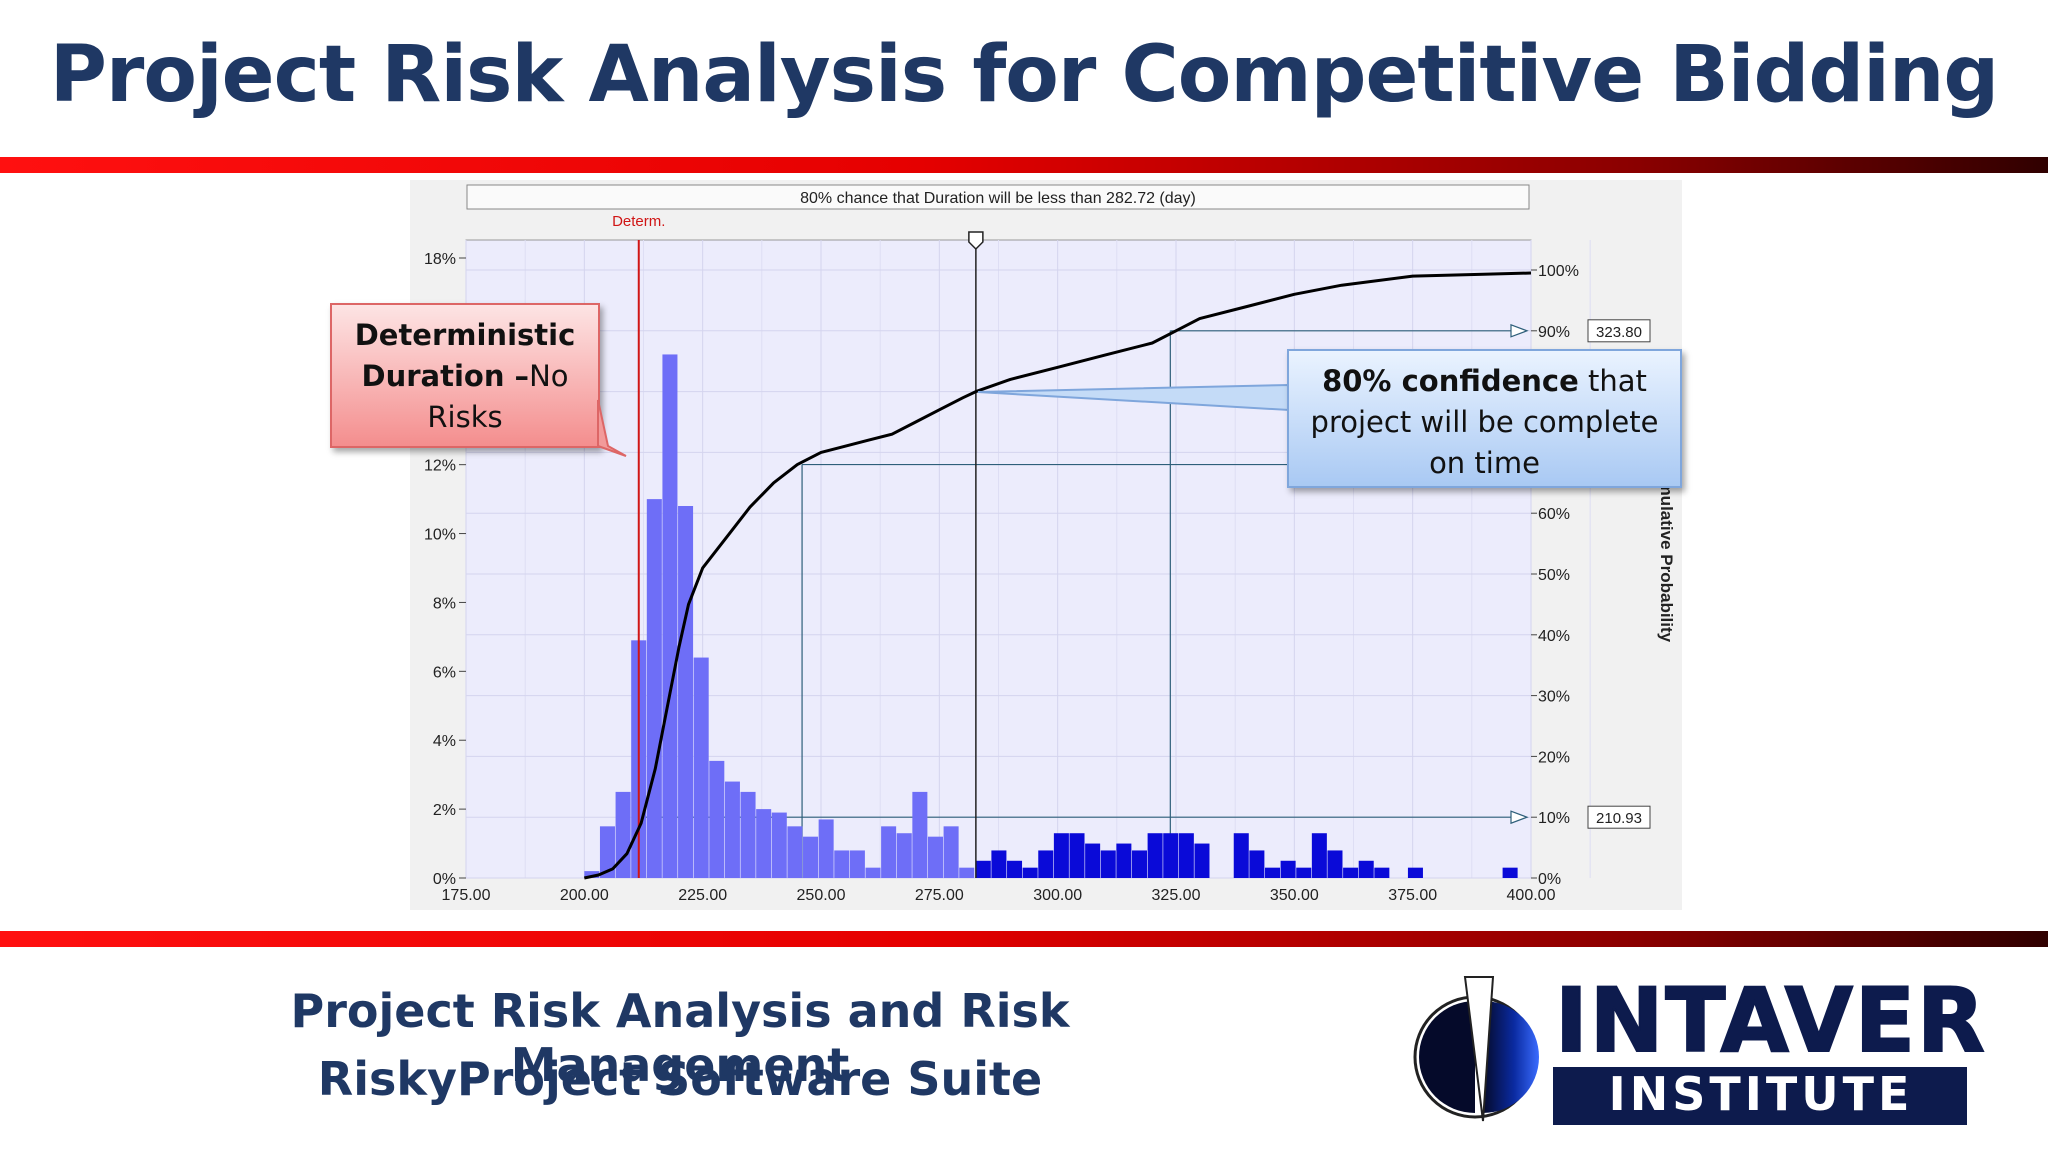 The image size is (2048, 1152). I want to click on deterministic-callout: Deterministic Duration –No Risks, so click(465, 375).